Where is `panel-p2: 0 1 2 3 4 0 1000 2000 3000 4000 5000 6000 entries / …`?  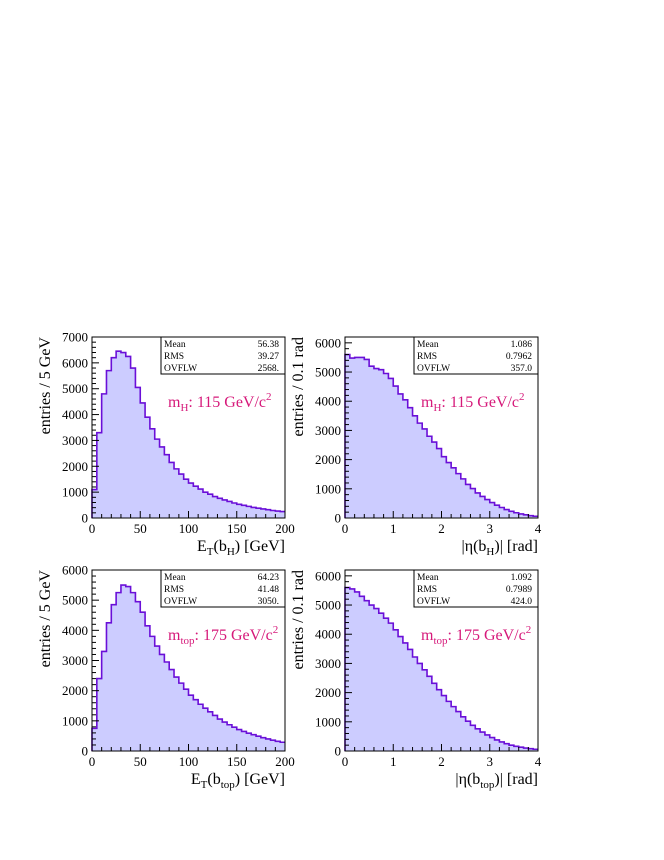 panel-p2: 0 1 2 3 4 0 1000 2000 3000 4000 5000 6000 entries / … is located at coordinates (416, 446).